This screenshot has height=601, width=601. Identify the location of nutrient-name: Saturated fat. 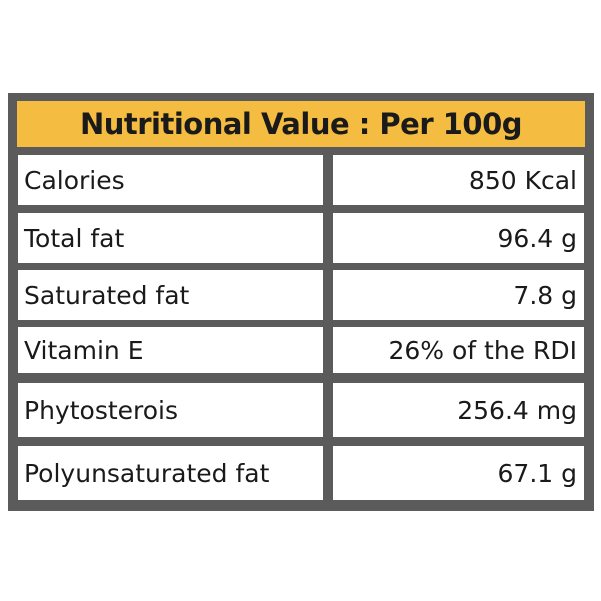
(170, 295).